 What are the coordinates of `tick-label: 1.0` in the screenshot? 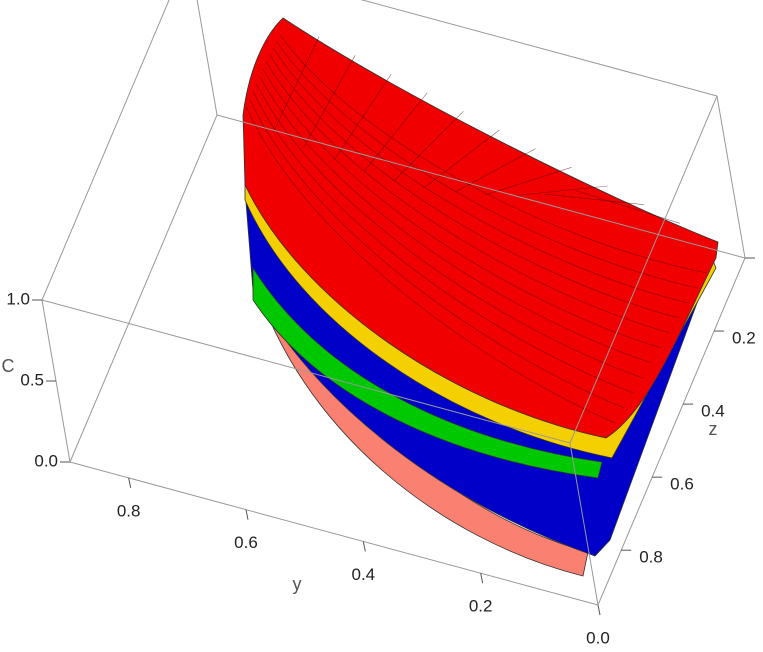 It's located at (18, 298).